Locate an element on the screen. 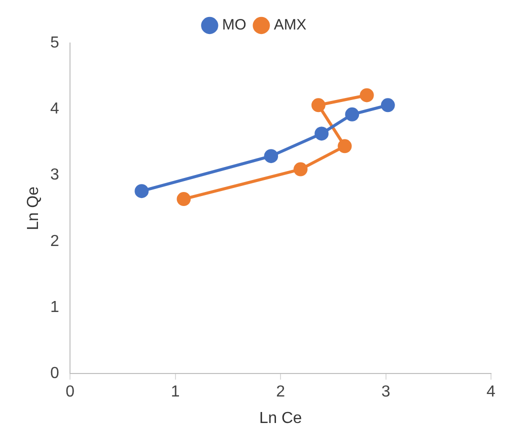 This screenshot has width=516, height=442. y-tick-label: 3 is located at coordinates (55, 175).